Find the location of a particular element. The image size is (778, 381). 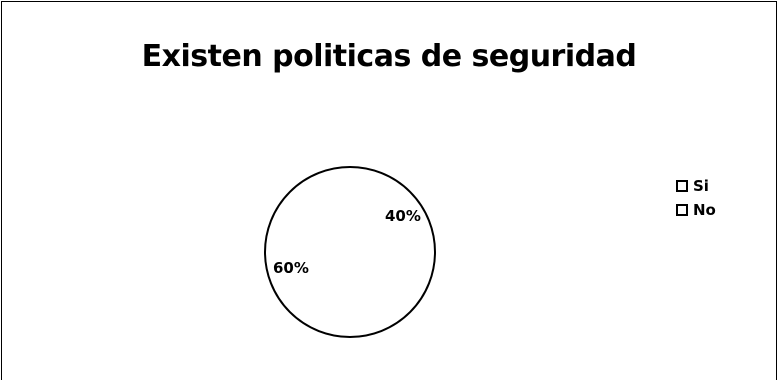

chart-frame-right-edge is located at coordinates (776, 190).